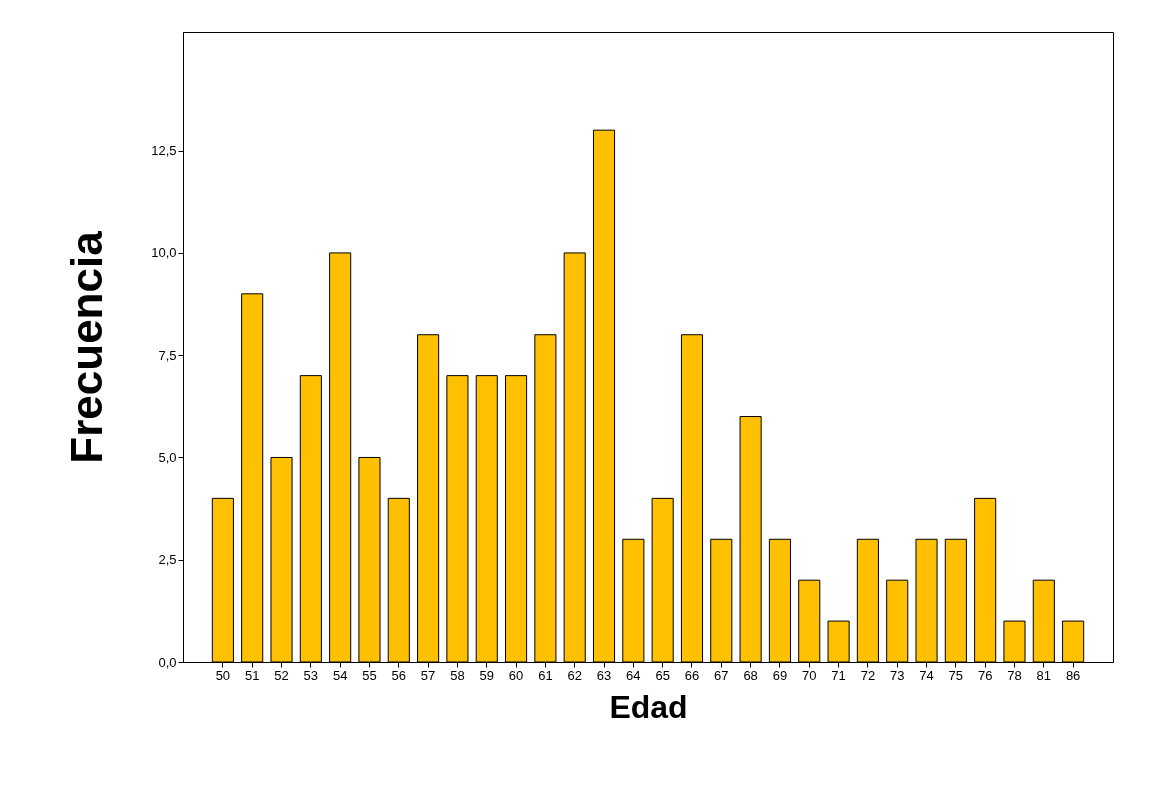  Describe the element at coordinates (223, 675) in the screenshot. I see `x-tick-label: 50` at that location.